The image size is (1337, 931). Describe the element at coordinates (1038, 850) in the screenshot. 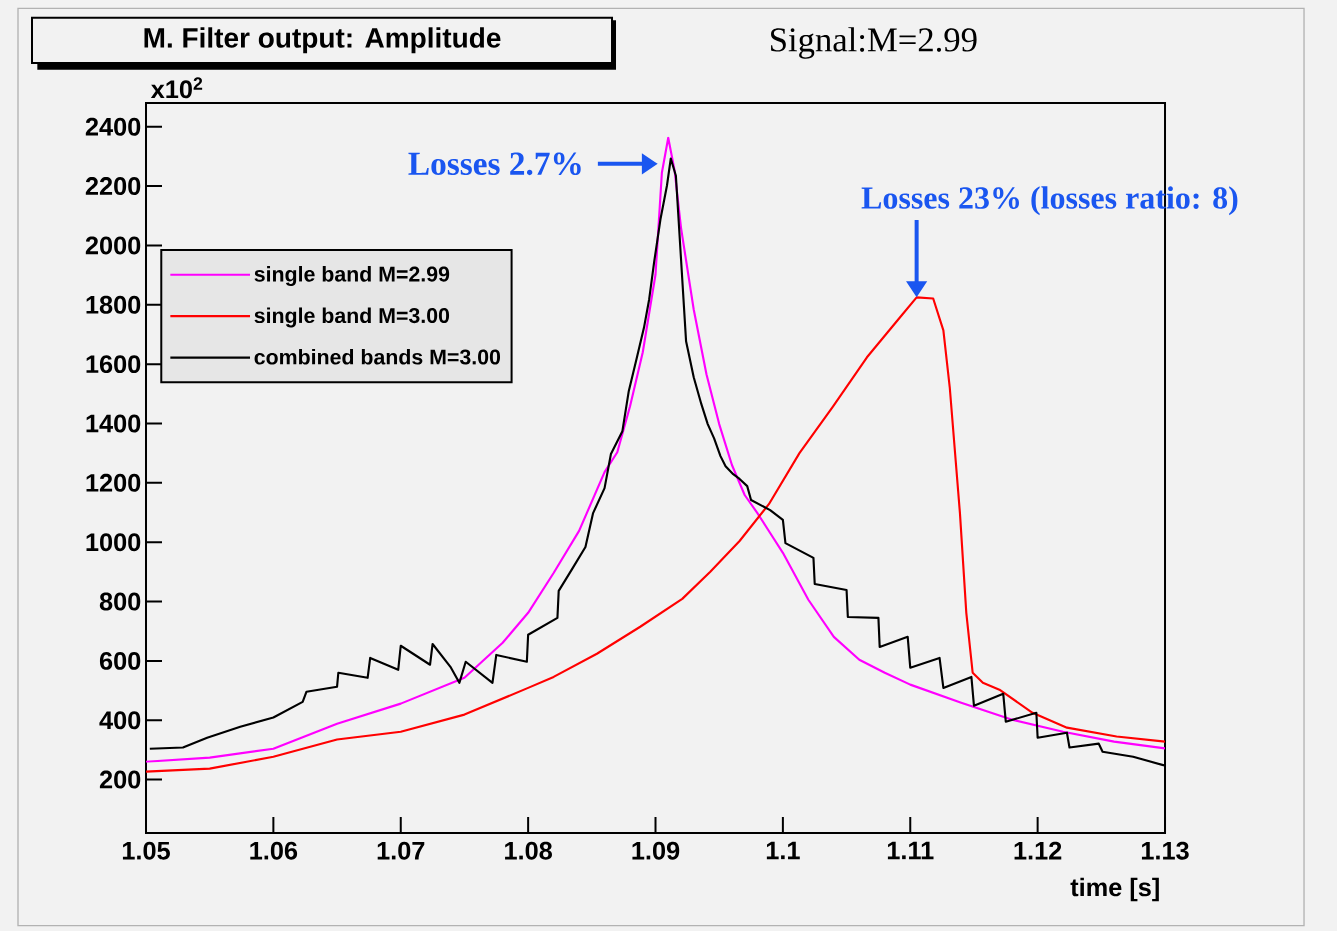

I see `x-tick-label: 1.12` at that location.